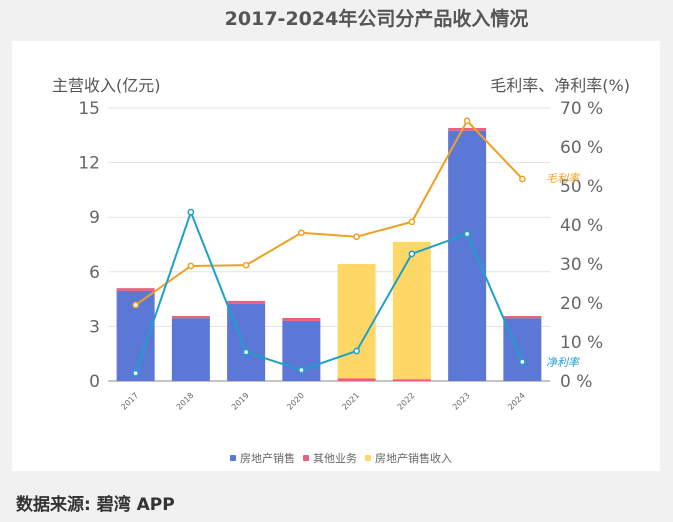  I want to click on x-tick-label: 2019, so click(240, 401).